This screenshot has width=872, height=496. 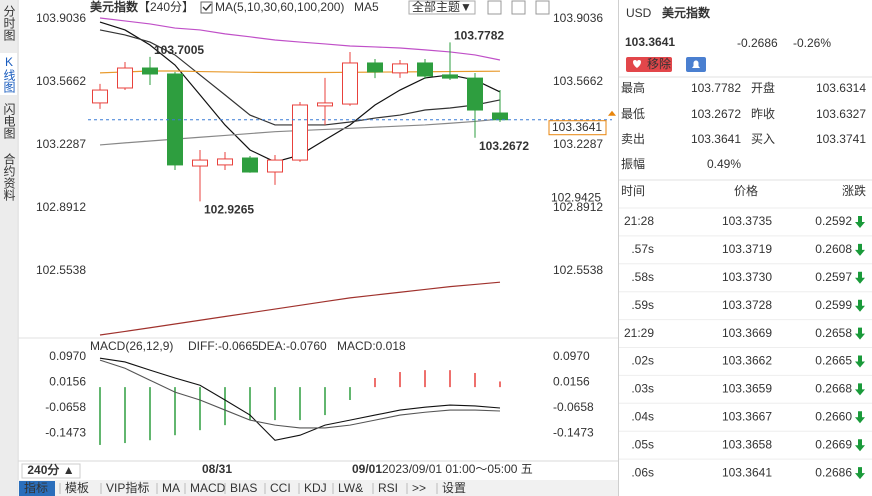 I want to click on trade-time: .06s, so click(x=642, y=472).